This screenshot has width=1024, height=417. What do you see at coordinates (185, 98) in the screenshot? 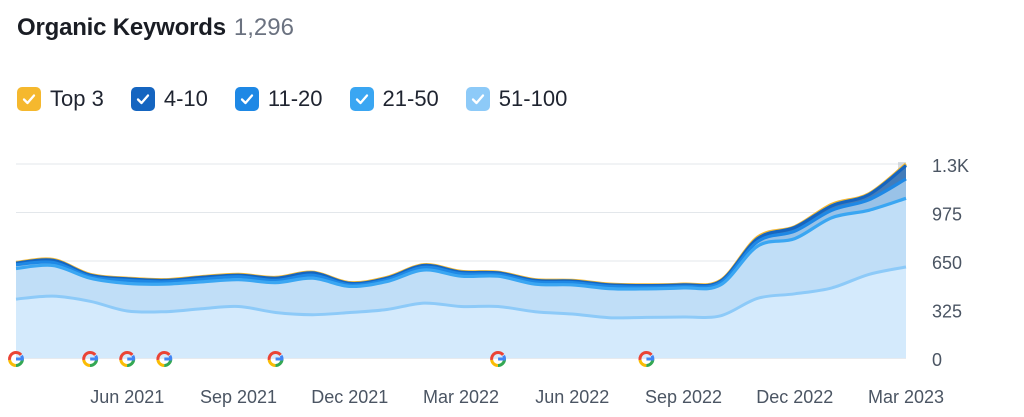
I see `legend-label: 4-10` at bounding box center [185, 98].